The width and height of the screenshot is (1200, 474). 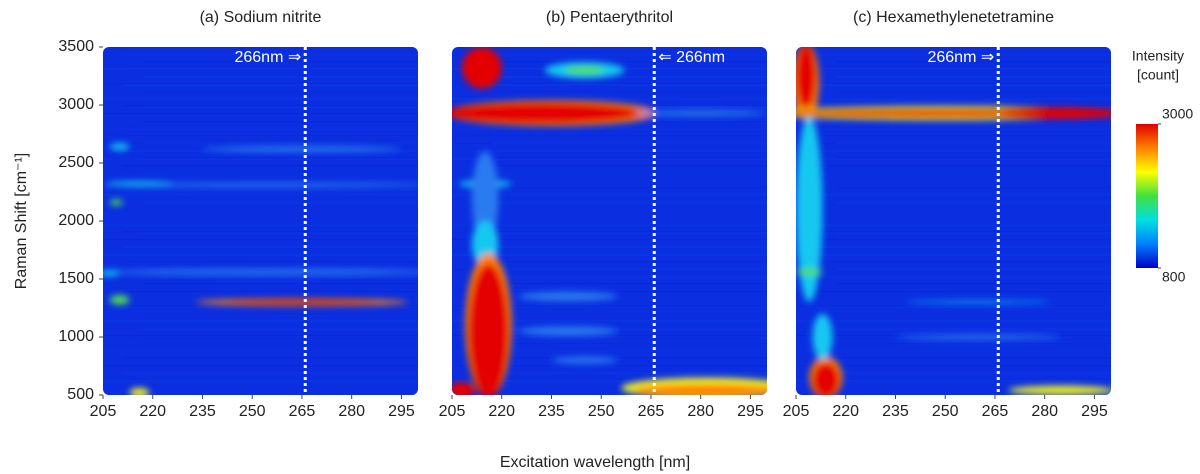 I want to click on annotation: ⇐ 266nm, so click(x=691, y=57).